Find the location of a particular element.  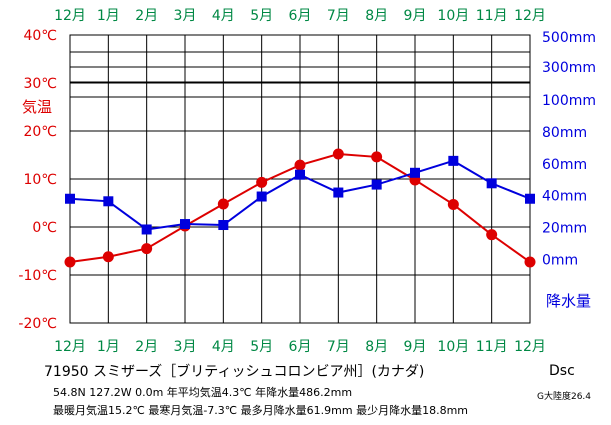

temperature-tick-label: 10℃ is located at coordinates (40, 180).